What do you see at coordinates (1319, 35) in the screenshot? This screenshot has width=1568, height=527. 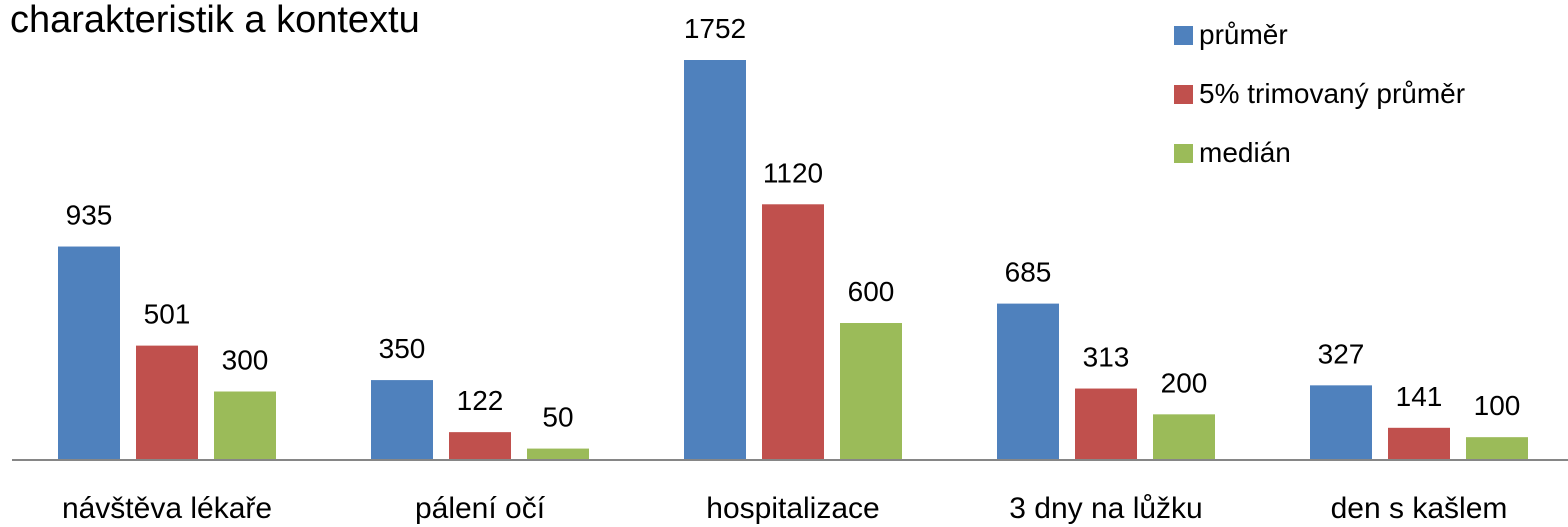 I see `legend-item-prumer: průměr` at bounding box center [1319, 35].